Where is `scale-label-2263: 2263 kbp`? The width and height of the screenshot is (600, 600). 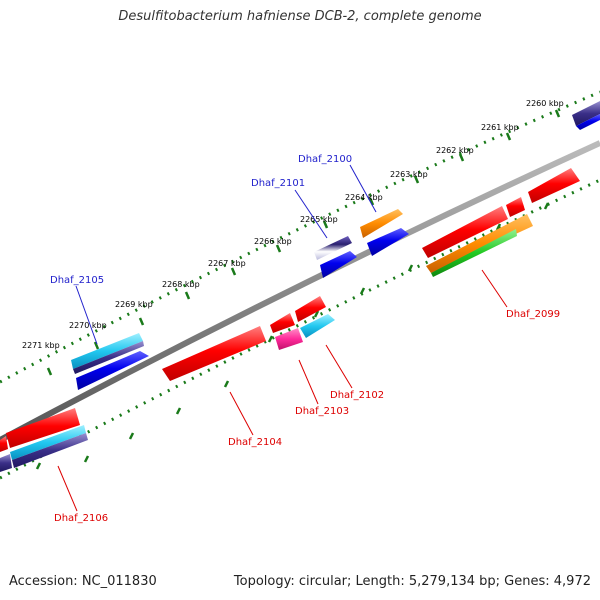 scale-label-2263: 2263 kbp is located at coordinates (409, 174).